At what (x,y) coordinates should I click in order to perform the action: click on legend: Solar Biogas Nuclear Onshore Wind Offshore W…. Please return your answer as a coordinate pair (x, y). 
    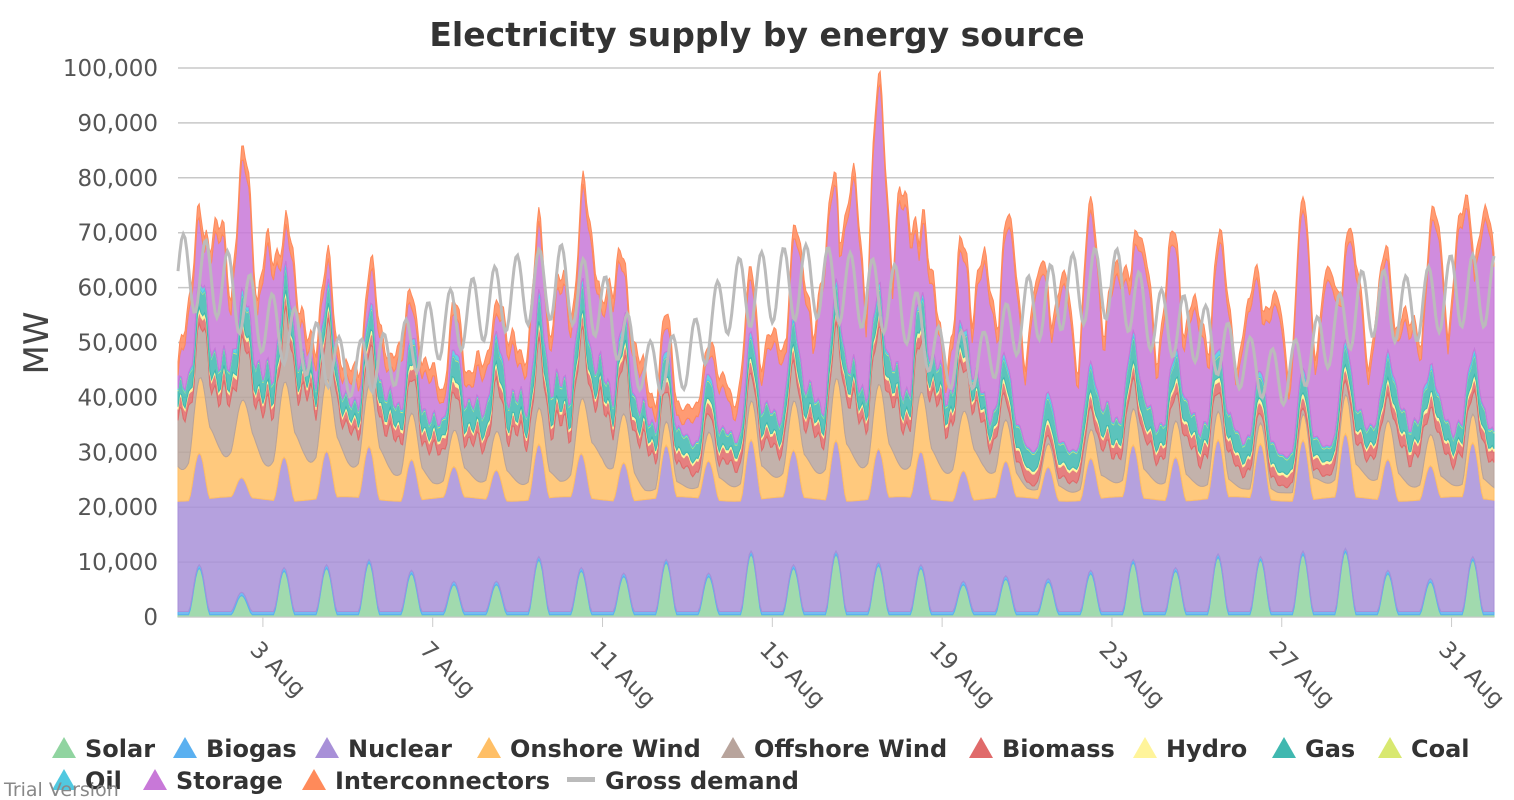
    Looking at the image, I should click on (761, 765).